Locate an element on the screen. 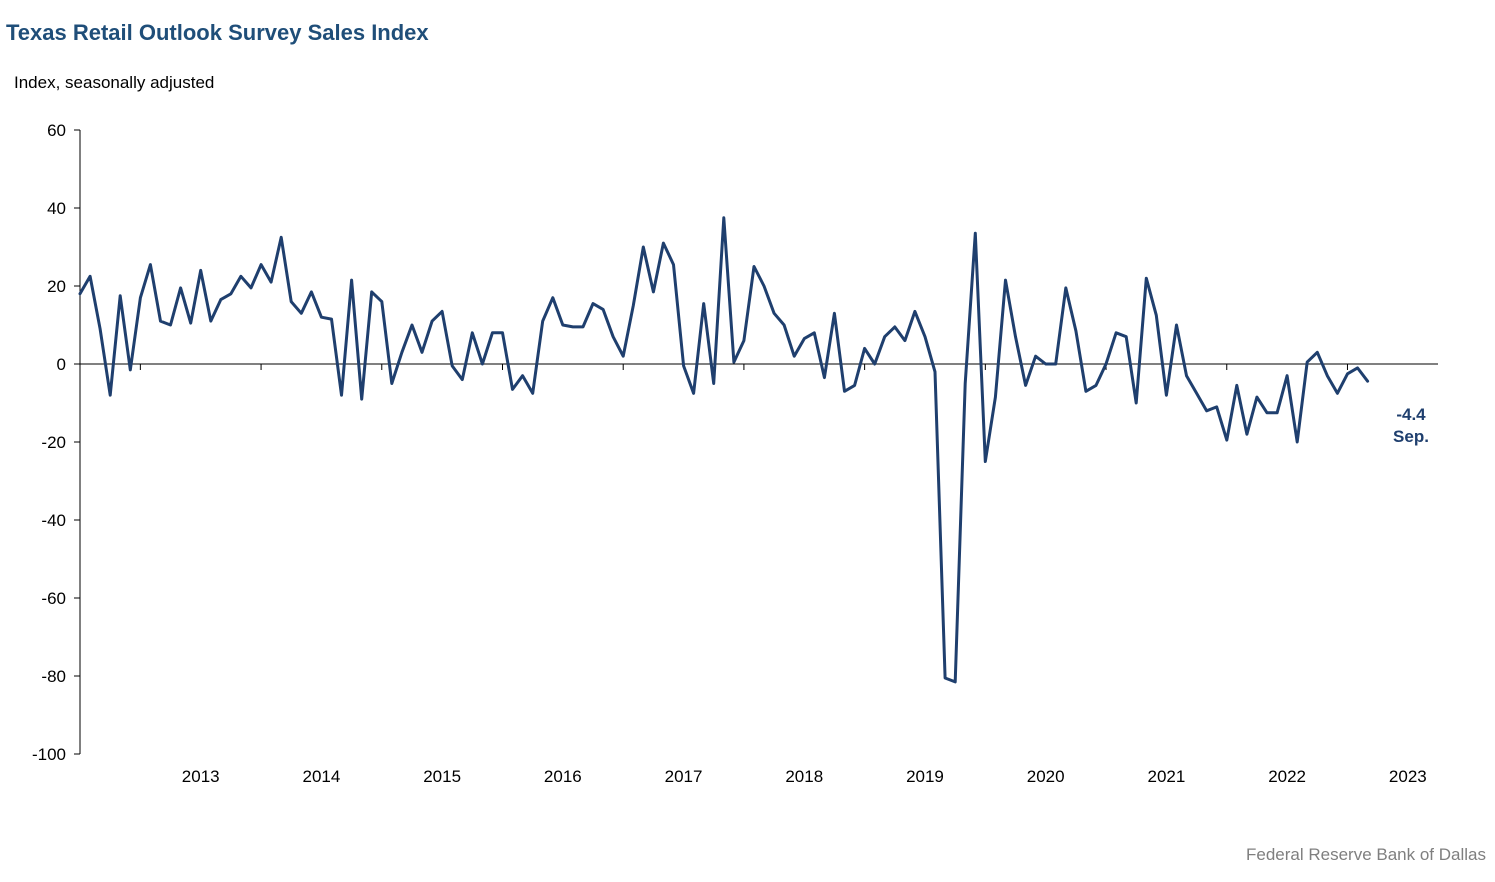 Image resolution: width=1495 pixels, height=882 pixels. y-tick-label: -40 is located at coordinates (53, 520).